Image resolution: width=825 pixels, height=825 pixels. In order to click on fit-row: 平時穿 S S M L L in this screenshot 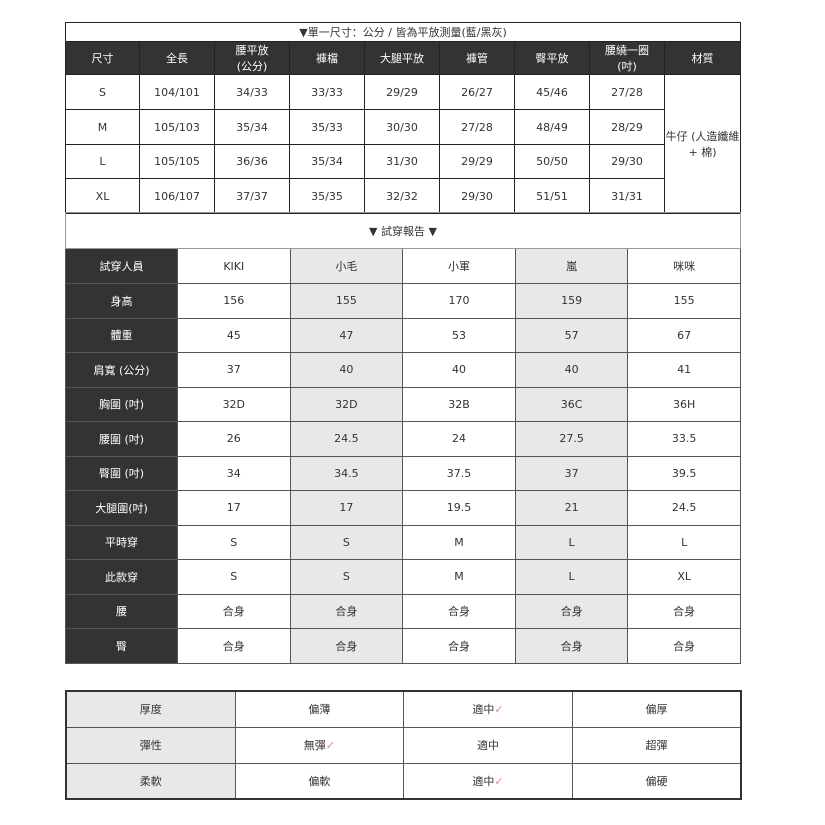, I will do `click(403, 542)`.